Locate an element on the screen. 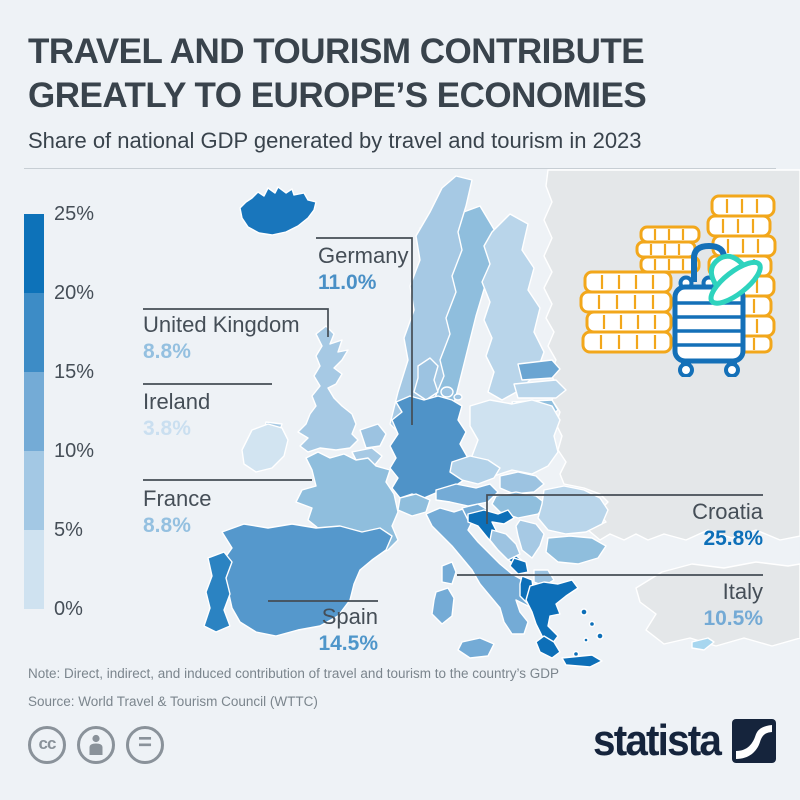 The image size is (800, 800). statista-logo: statista is located at coordinates (679, 741).